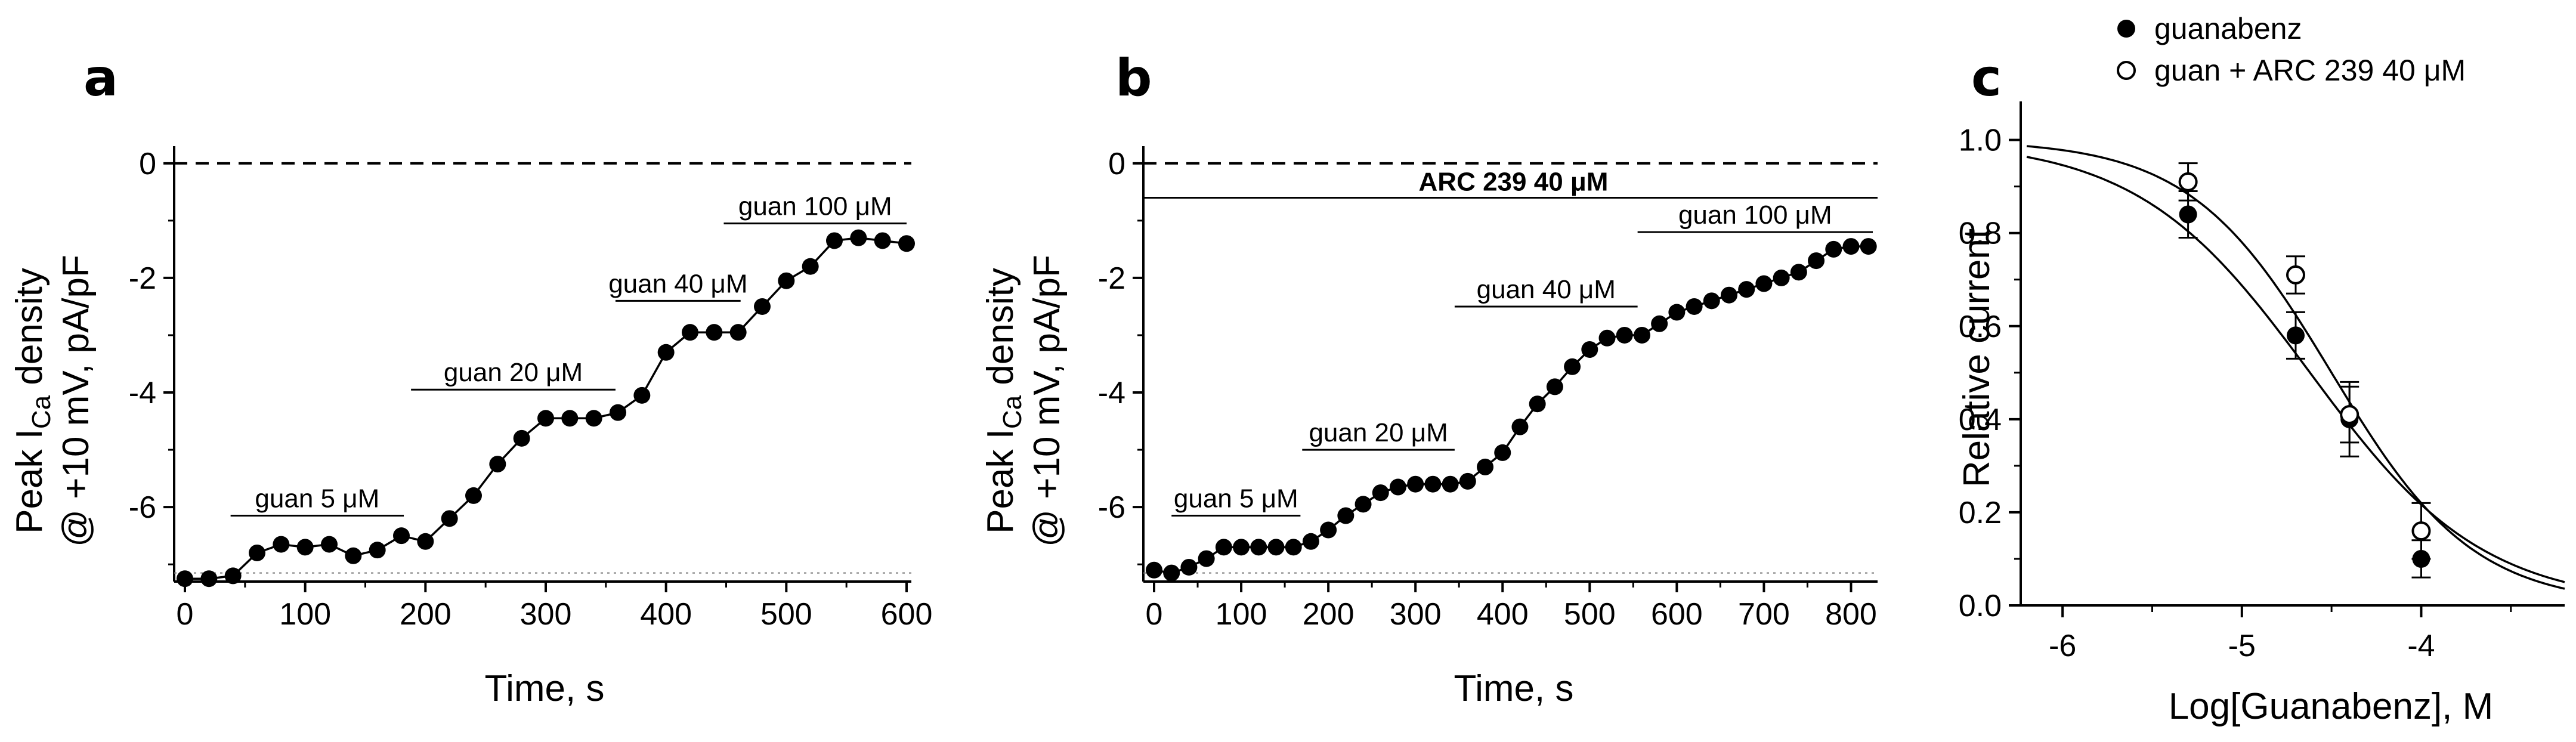  What do you see at coordinates (142, 278) in the screenshot?
I see `panel-a-ytick-label: -2` at bounding box center [142, 278].